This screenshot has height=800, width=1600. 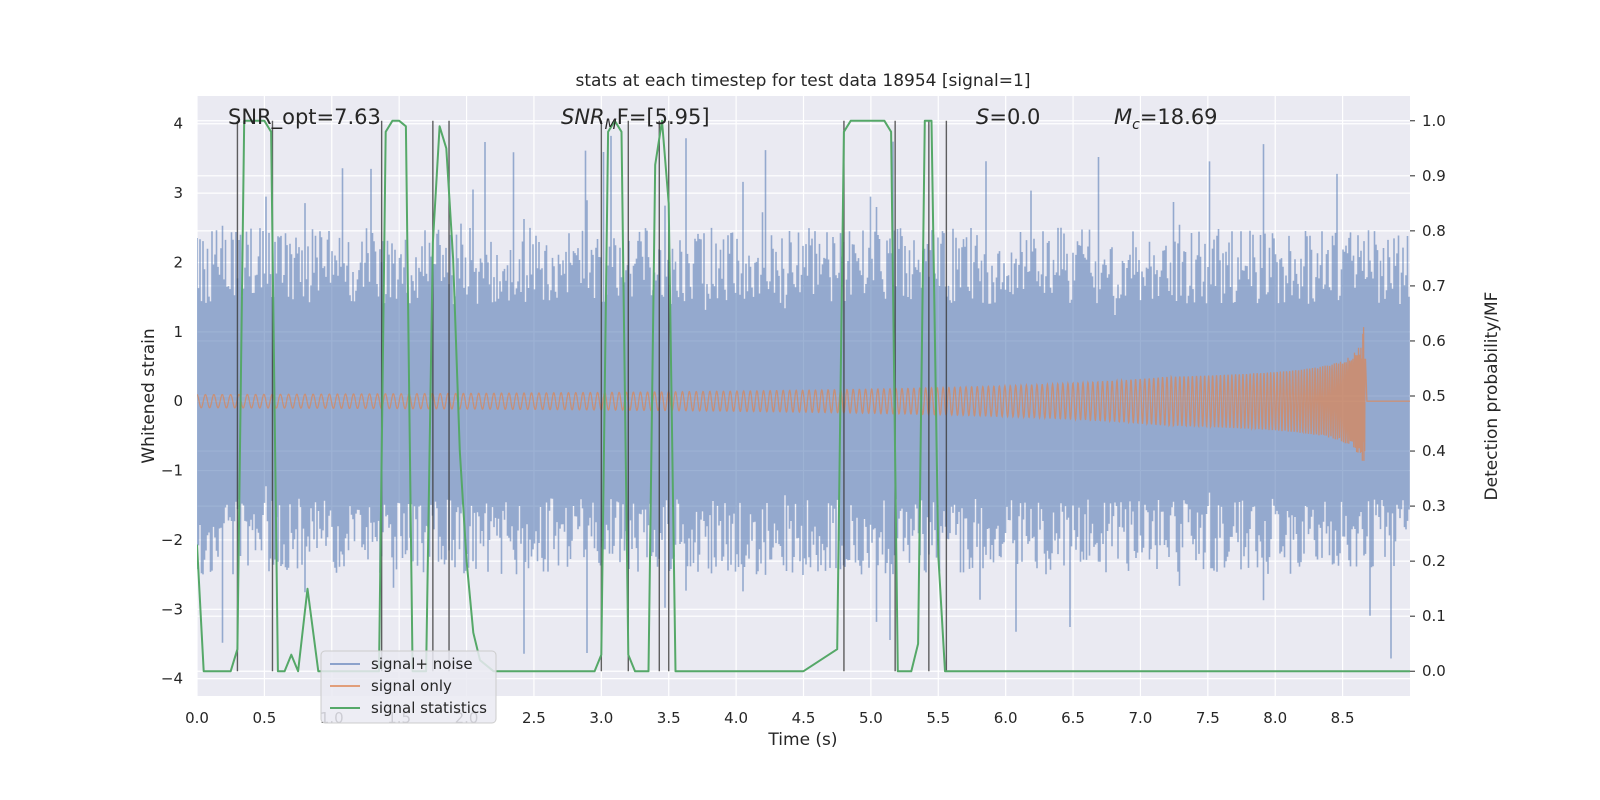 What do you see at coordinates (534, 718) in the screenshot?
I see `x-tick-label: 2.5` at bounding box center [534, 718].